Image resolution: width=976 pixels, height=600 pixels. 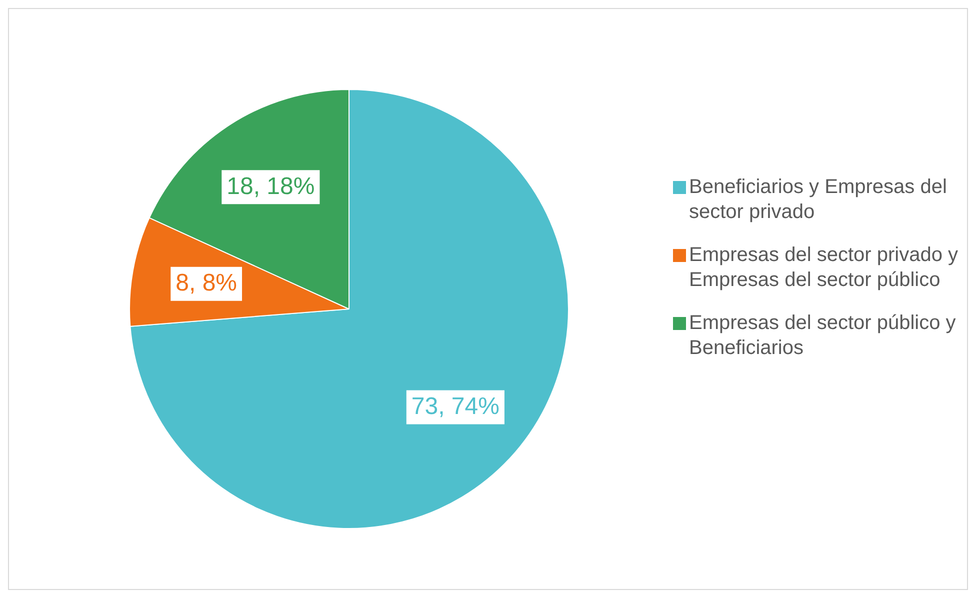 I want to click on legend-label: Beneficiarios y Empresas del sector privado, so click(x=818, y=200).